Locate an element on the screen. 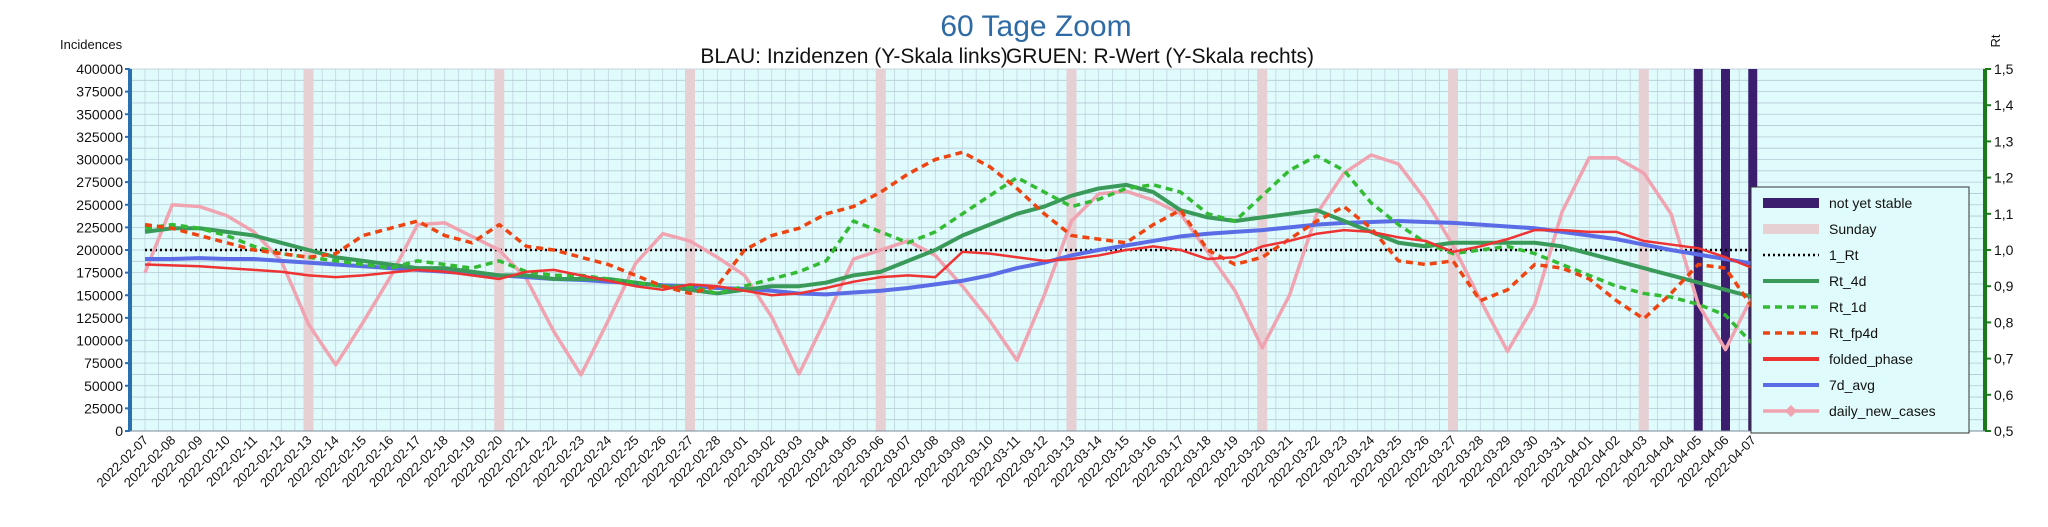 The width and height of the screenshot is (2048, 527). y-tick-right: 1,4 is located at coordinates (2004, 105).